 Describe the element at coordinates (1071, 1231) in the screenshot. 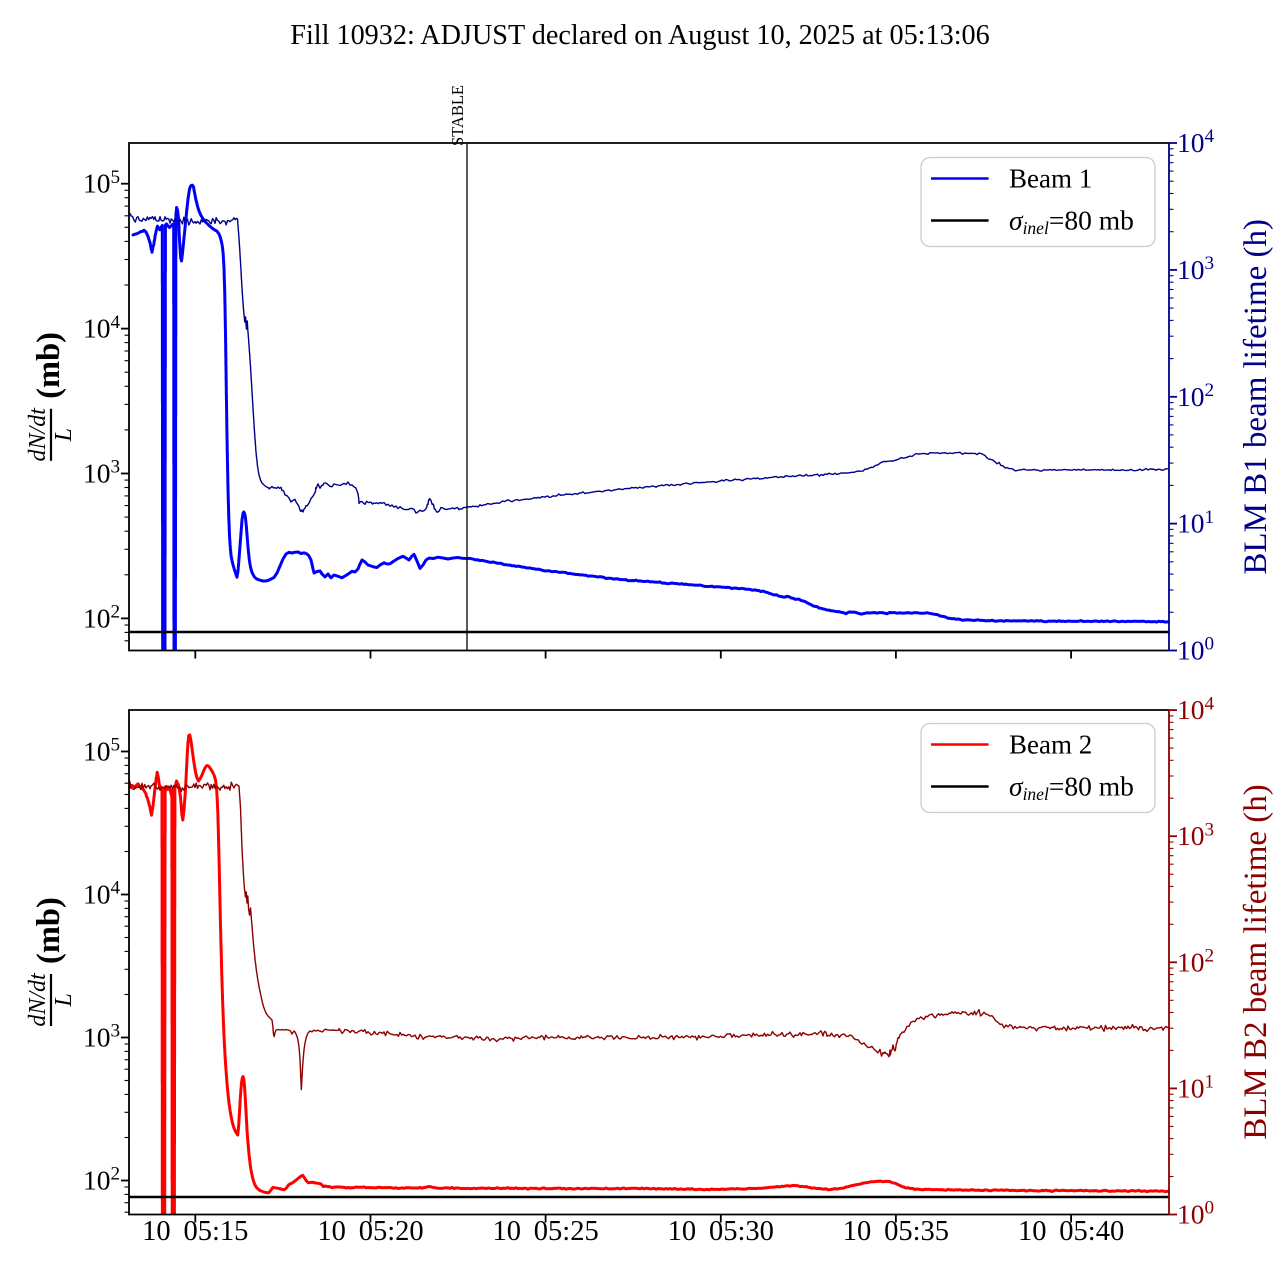

I see `svg-text: 10 05:40` at that location.